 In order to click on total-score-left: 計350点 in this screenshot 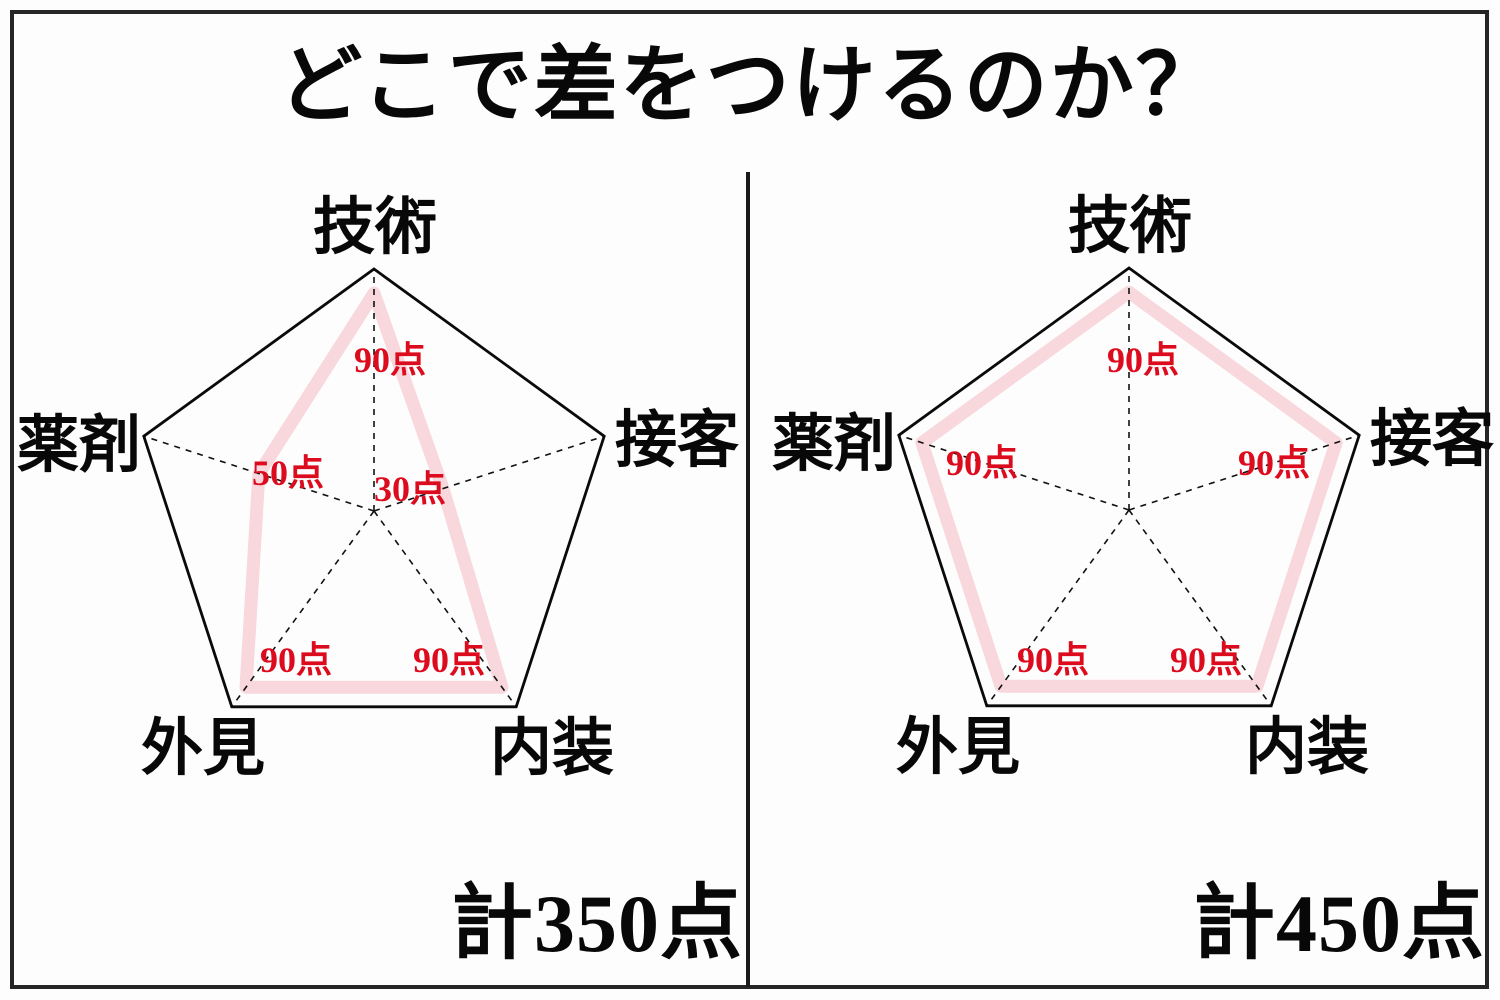, I will do `click(596, 923)`.